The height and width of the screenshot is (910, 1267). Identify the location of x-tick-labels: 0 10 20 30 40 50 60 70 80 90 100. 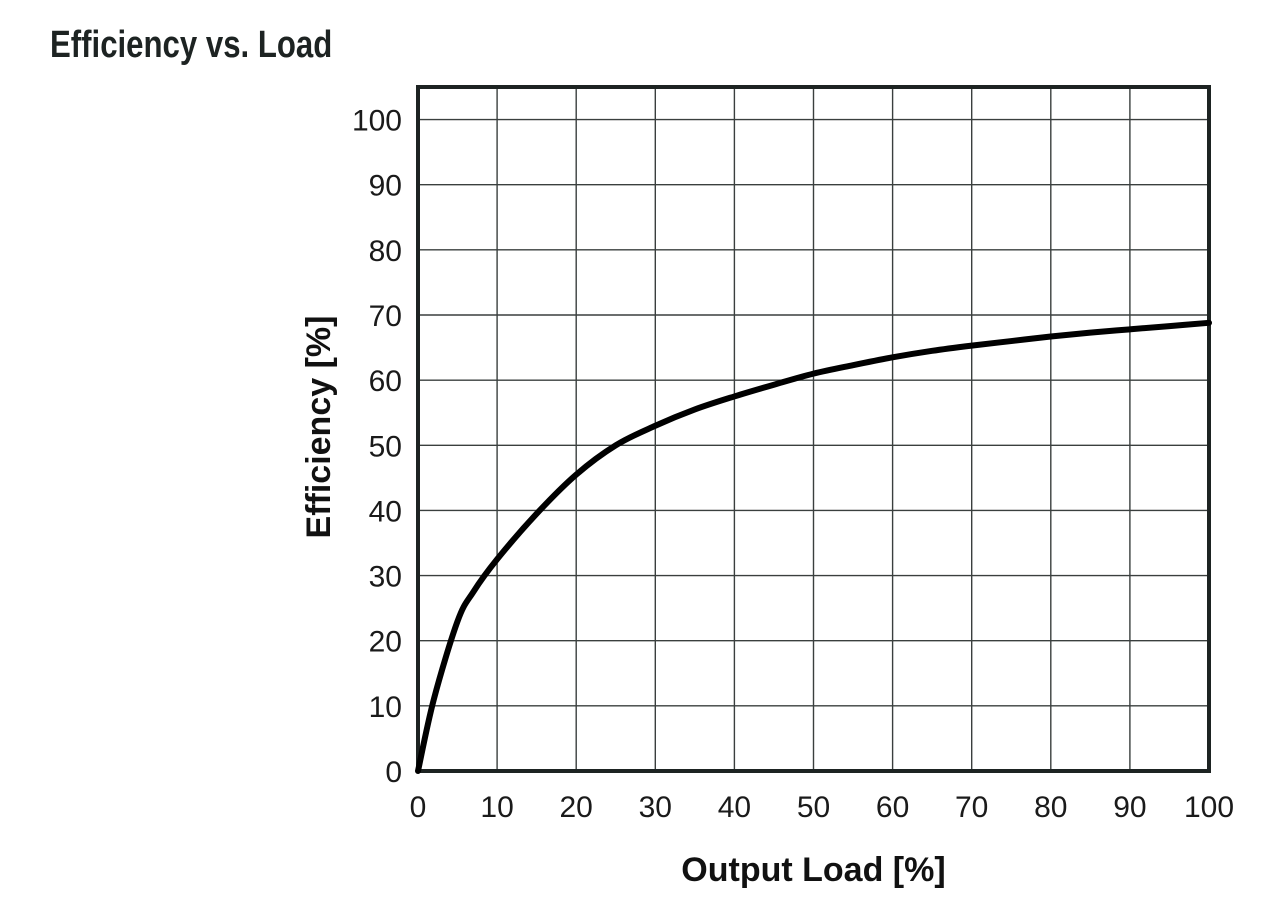
(822, 807).